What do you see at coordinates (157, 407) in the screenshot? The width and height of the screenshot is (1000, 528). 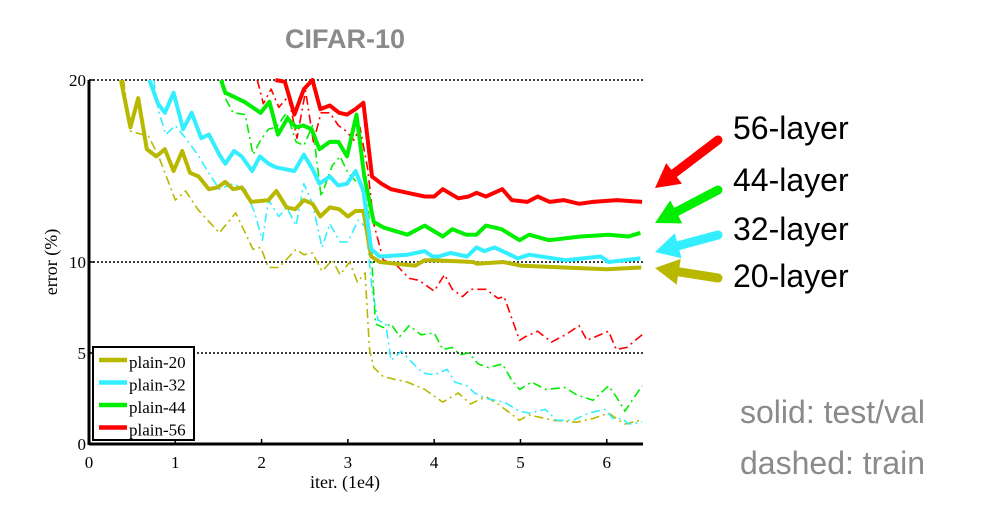 I see `legend-label-plain-44: plain-44` at bounding box center [157, 407].